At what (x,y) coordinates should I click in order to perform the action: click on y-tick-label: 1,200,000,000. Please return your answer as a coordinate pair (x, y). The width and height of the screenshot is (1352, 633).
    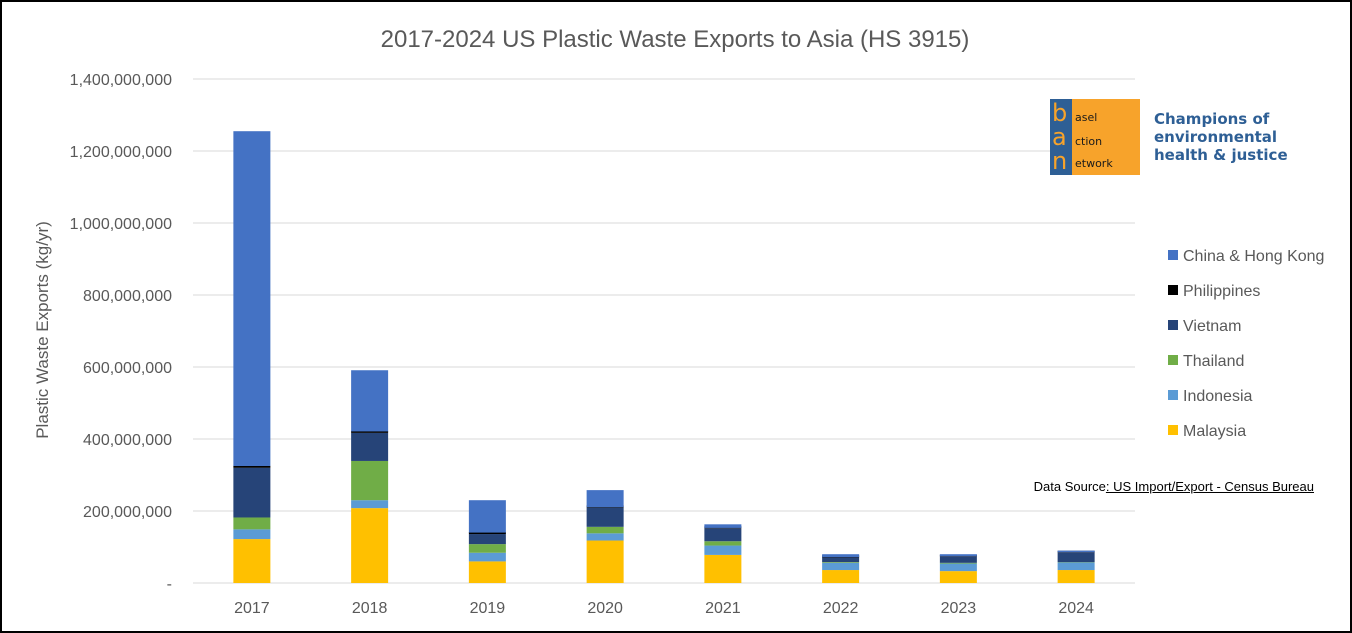
    Looking at the image, I should click on (121, 152).